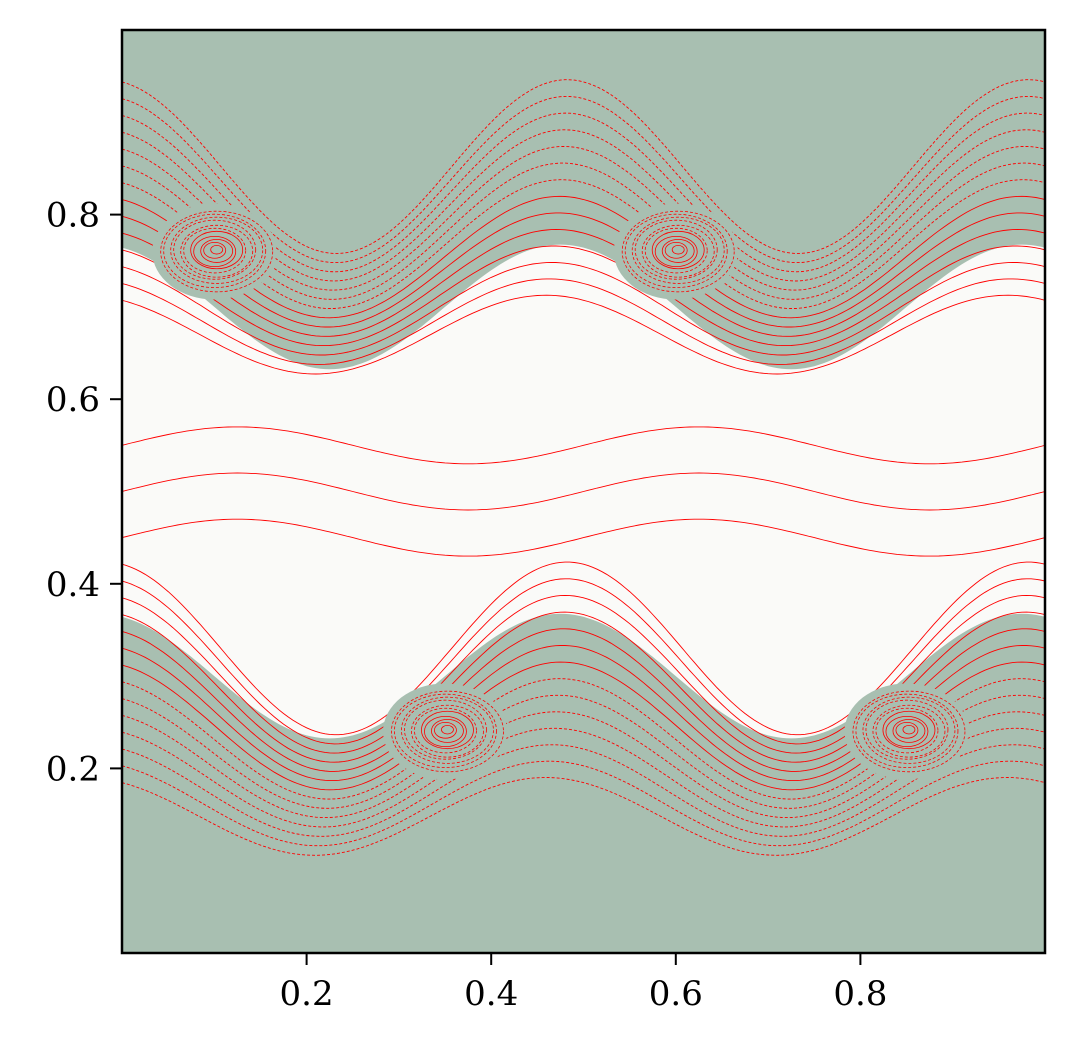  Describe the element at coordinates (73, 216) in the screenshot. I see `y-tick-label: 0.8` at that location.